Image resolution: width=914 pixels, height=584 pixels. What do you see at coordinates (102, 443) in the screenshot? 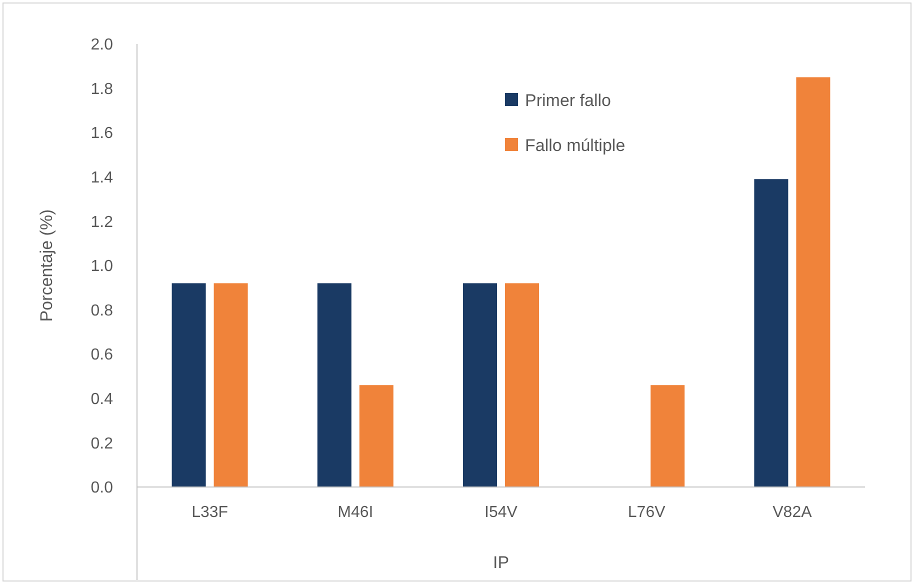
I see `y-tick-label: 0.2` at bounding box center [102, 443].